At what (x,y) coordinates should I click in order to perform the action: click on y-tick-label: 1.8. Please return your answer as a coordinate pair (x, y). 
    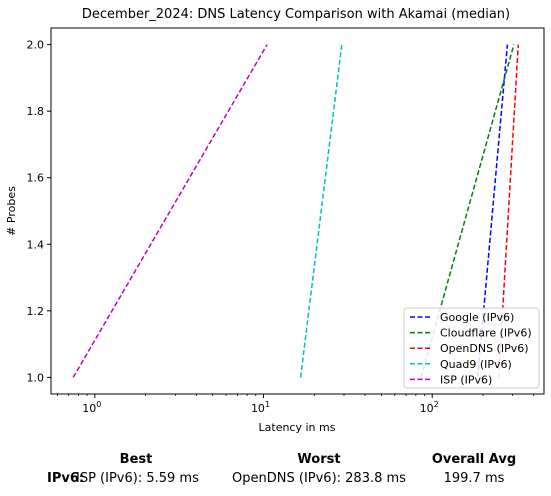
    Looking at the image, I should click on (36, 111).